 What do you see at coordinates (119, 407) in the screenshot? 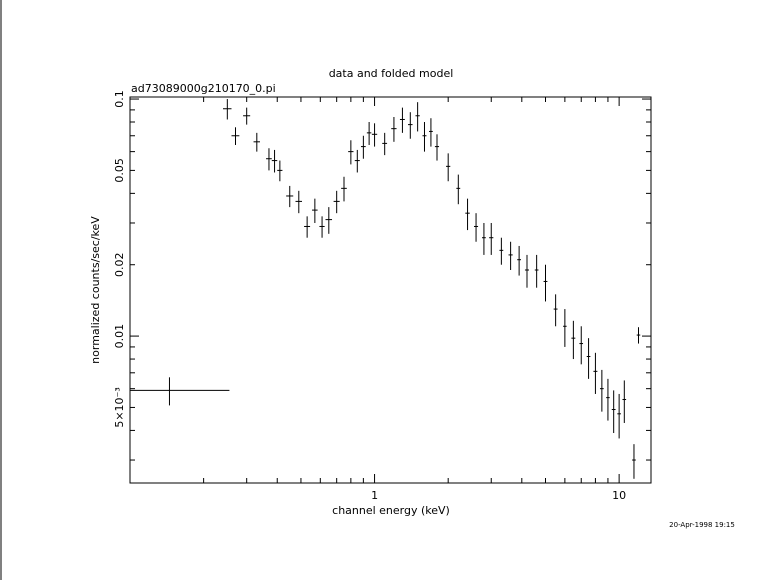
I see `y-tick-label: 5×10⁻³` at bounding box center [119, 407].